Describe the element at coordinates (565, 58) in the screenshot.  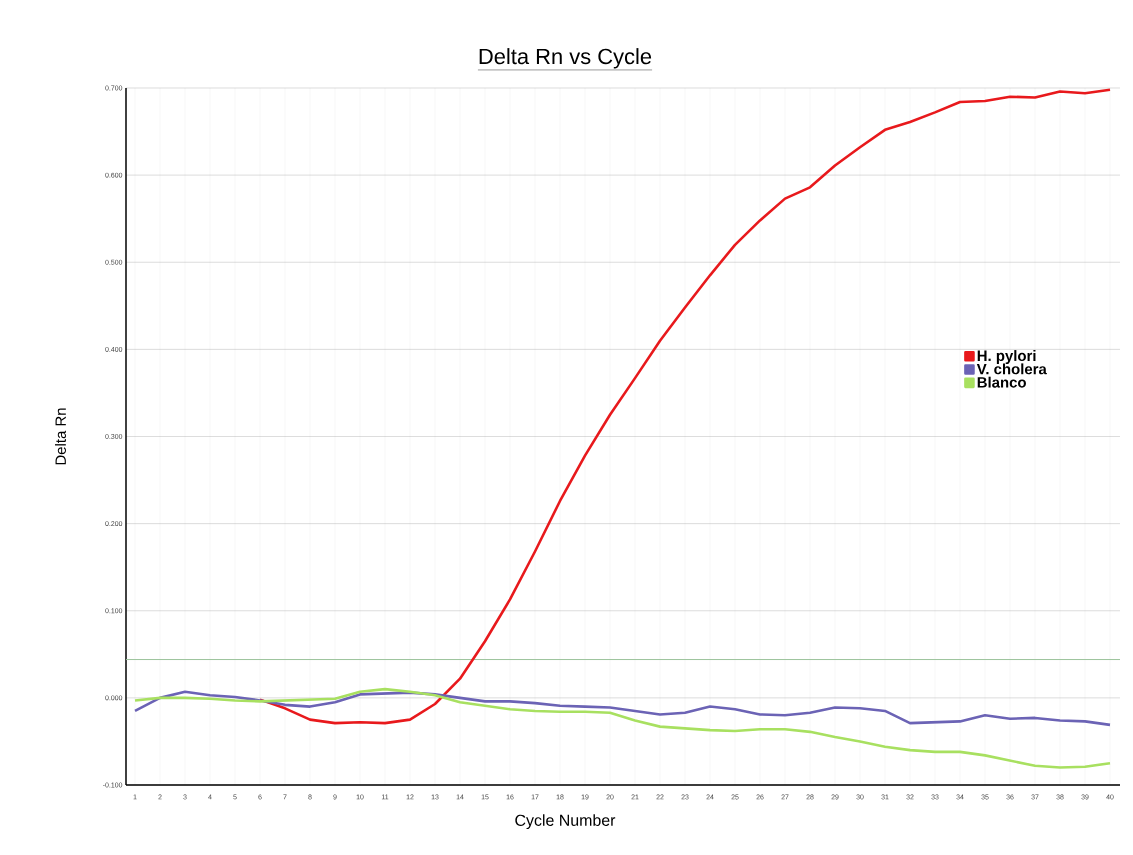
I see `chart-title: Delta Rn vs Cycle` at that location.